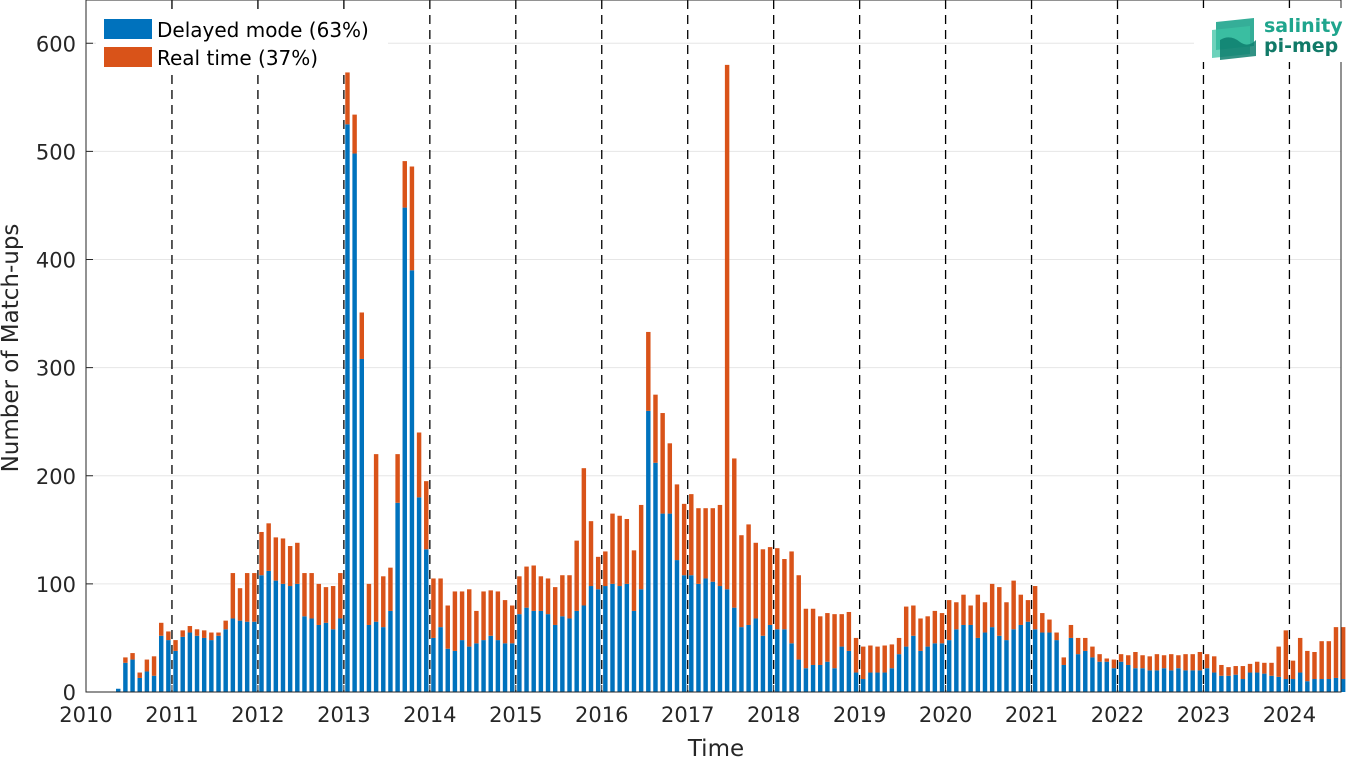  Describe the element at coordinates (1301, 46) in the screenshot. I see `logo-text-line2: pi-mep` at that location.